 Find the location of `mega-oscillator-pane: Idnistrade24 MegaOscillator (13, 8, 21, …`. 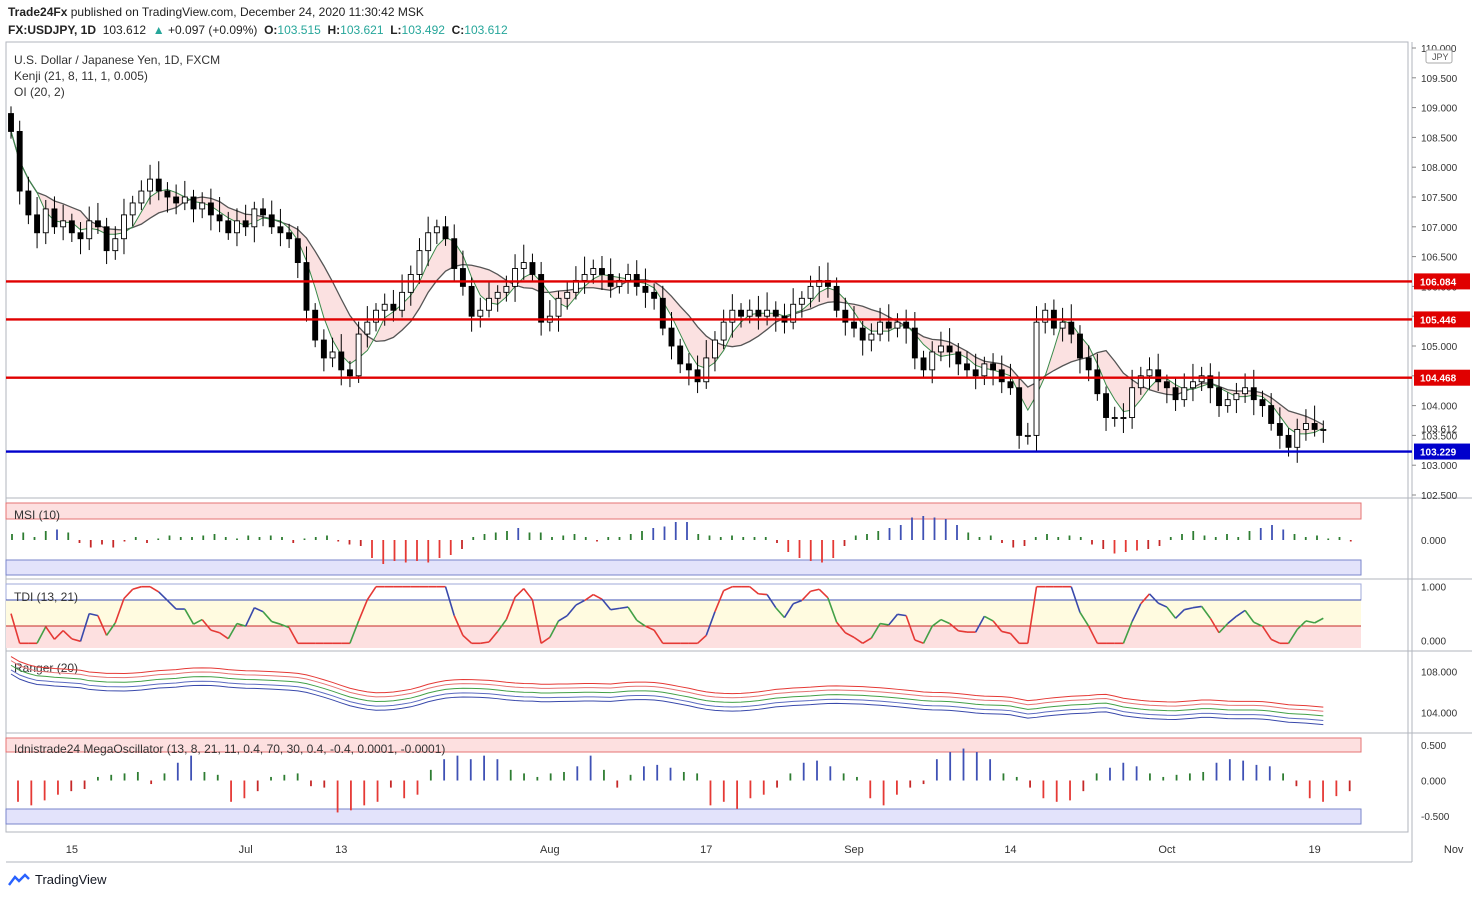

mega-oscillator-pane: Idnistrade24 MegaOscillator (13, 8, 21, … is located at coordinates (683, 781).